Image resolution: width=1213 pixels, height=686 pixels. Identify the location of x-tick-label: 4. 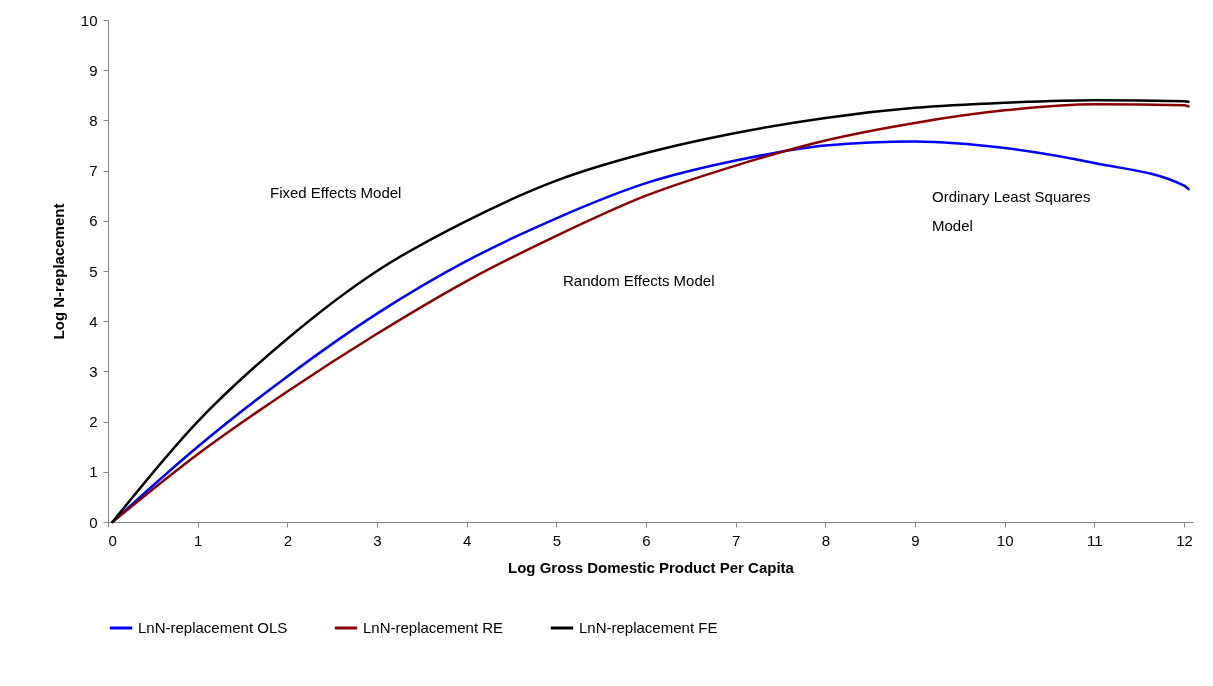
(467, 540).